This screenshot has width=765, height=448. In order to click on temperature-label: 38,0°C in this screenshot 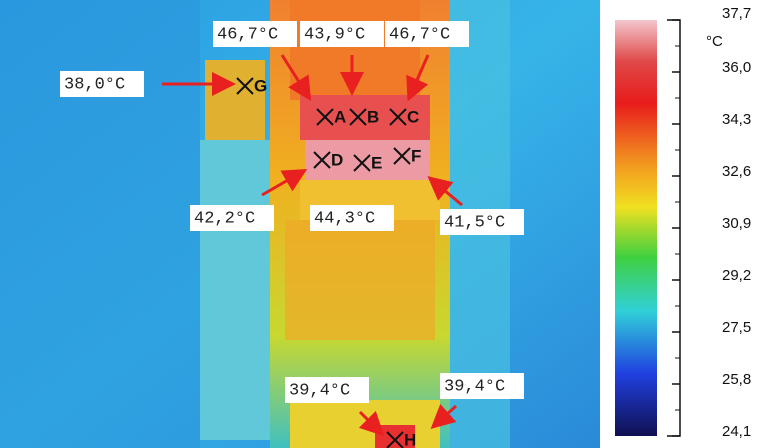, I will do `click(94, 84)`.